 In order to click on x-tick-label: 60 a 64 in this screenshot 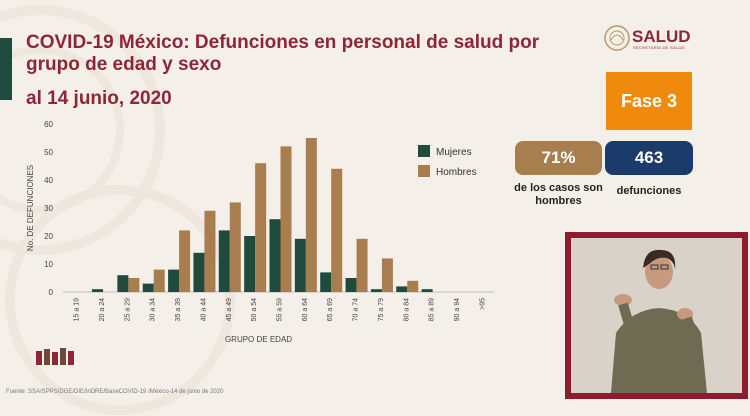, I will do `click(305, 309)`.